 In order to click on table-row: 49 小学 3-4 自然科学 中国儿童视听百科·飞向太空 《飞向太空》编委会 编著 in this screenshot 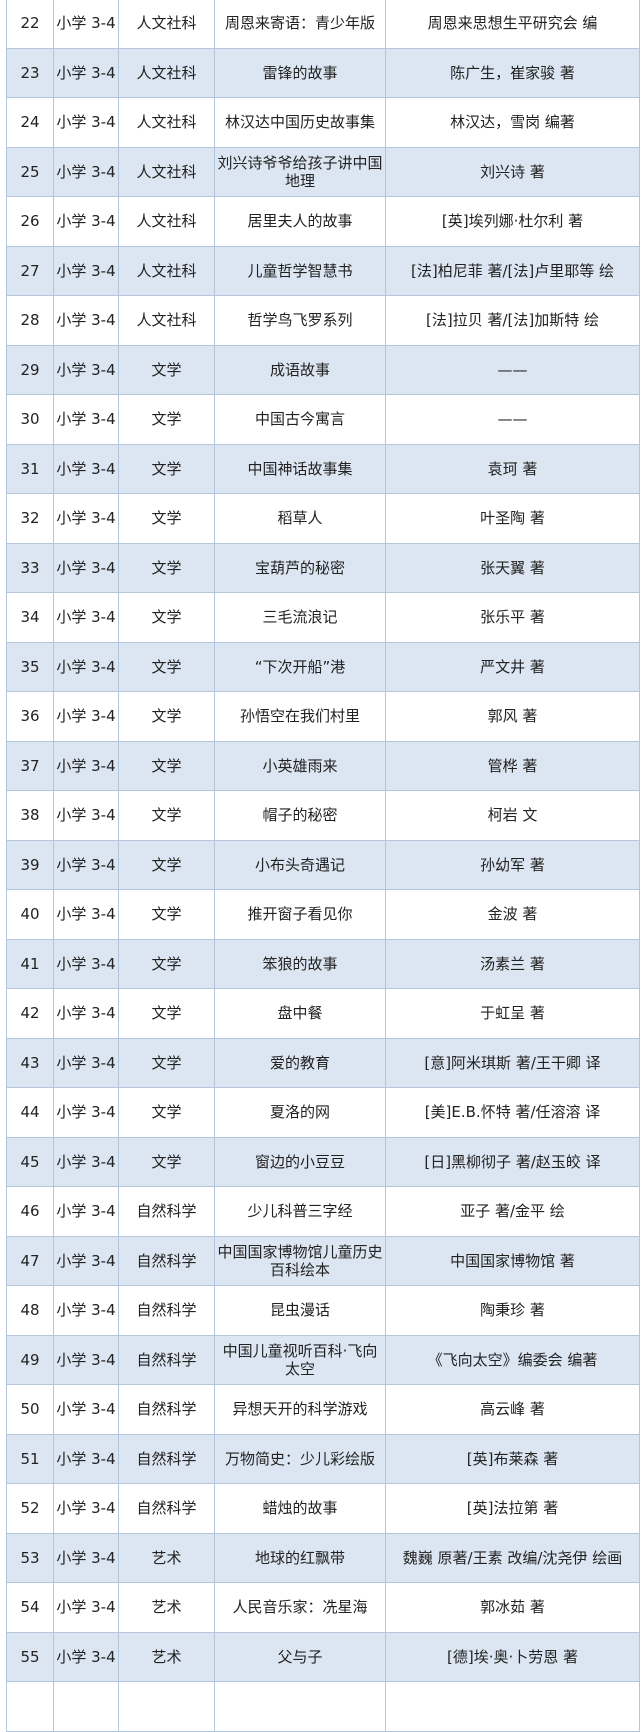, I will do `click(323, 1359)`.